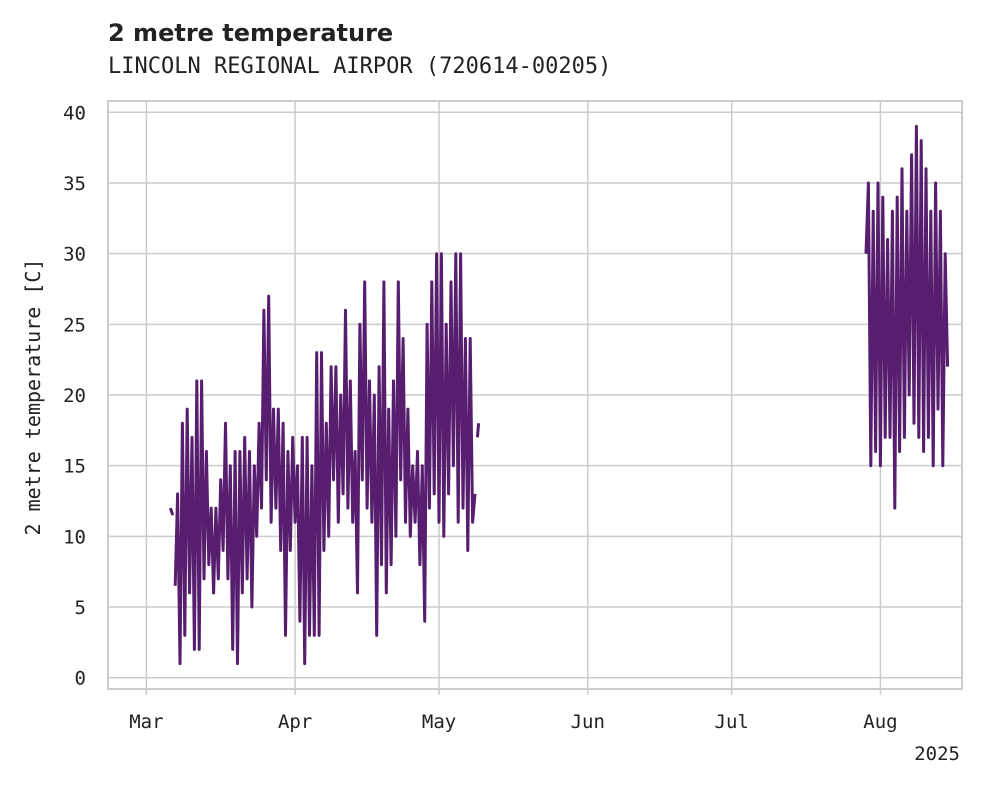 Image resolution: width=981 pixels, height=785 pixels. I want to click on x-tick-label: Jul, so click(732, 722).